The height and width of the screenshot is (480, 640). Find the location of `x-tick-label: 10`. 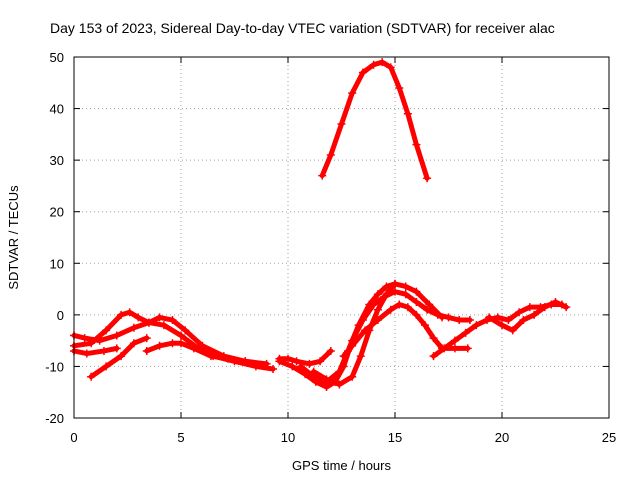

x-tick-label: 10 is located at coordinates (288, 437).